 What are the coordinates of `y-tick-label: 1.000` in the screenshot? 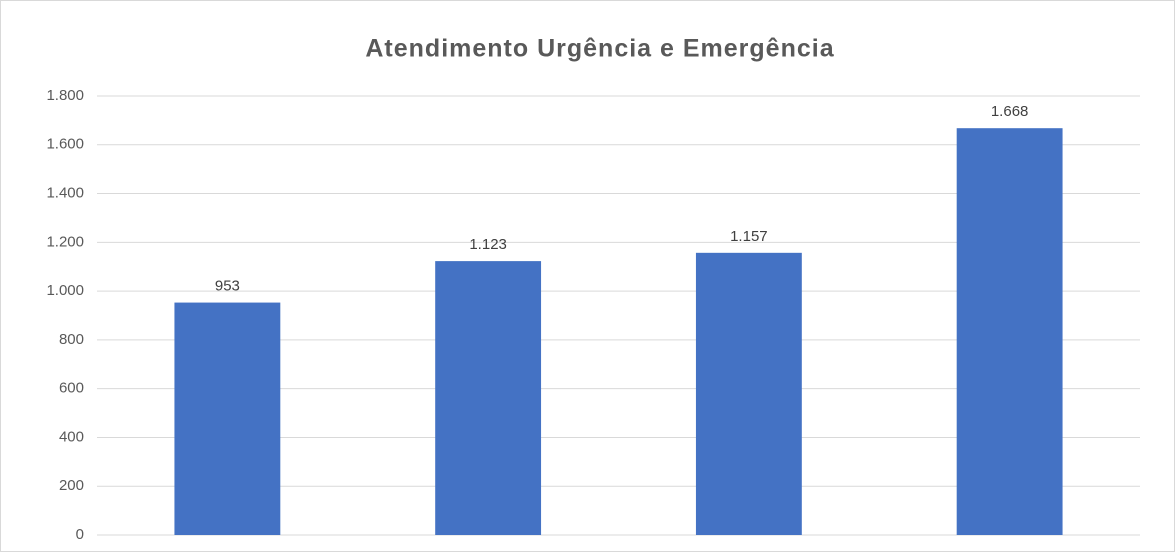 It's located at (65, 290).